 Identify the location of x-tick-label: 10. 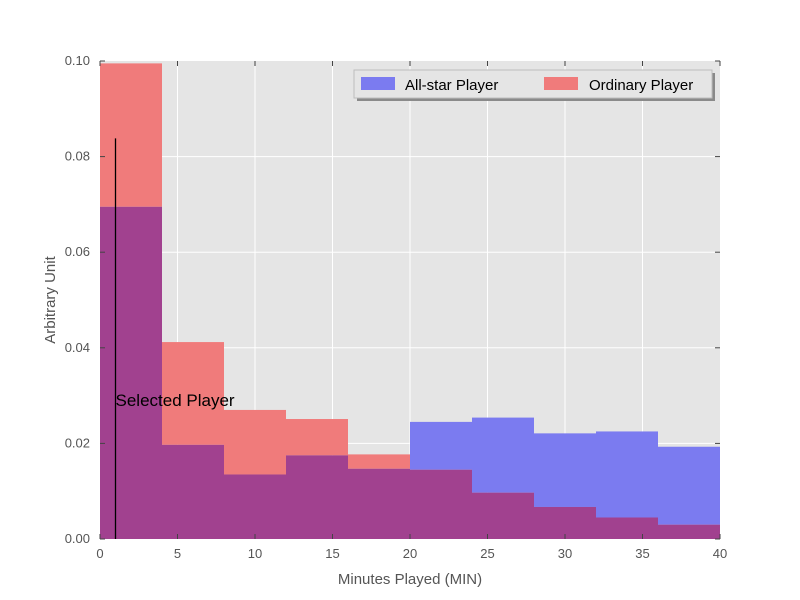
(255, 553).